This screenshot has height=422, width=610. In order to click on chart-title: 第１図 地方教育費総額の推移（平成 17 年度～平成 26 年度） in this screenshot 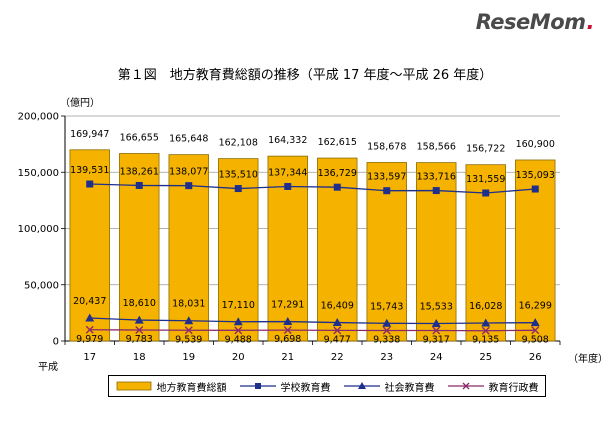, I will do `click(305, 75)`.